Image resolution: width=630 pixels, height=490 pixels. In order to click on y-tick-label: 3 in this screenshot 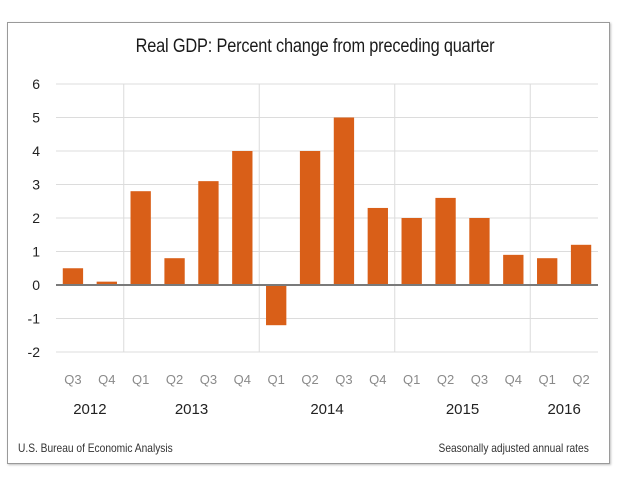, I will do `click(36, 185)`.